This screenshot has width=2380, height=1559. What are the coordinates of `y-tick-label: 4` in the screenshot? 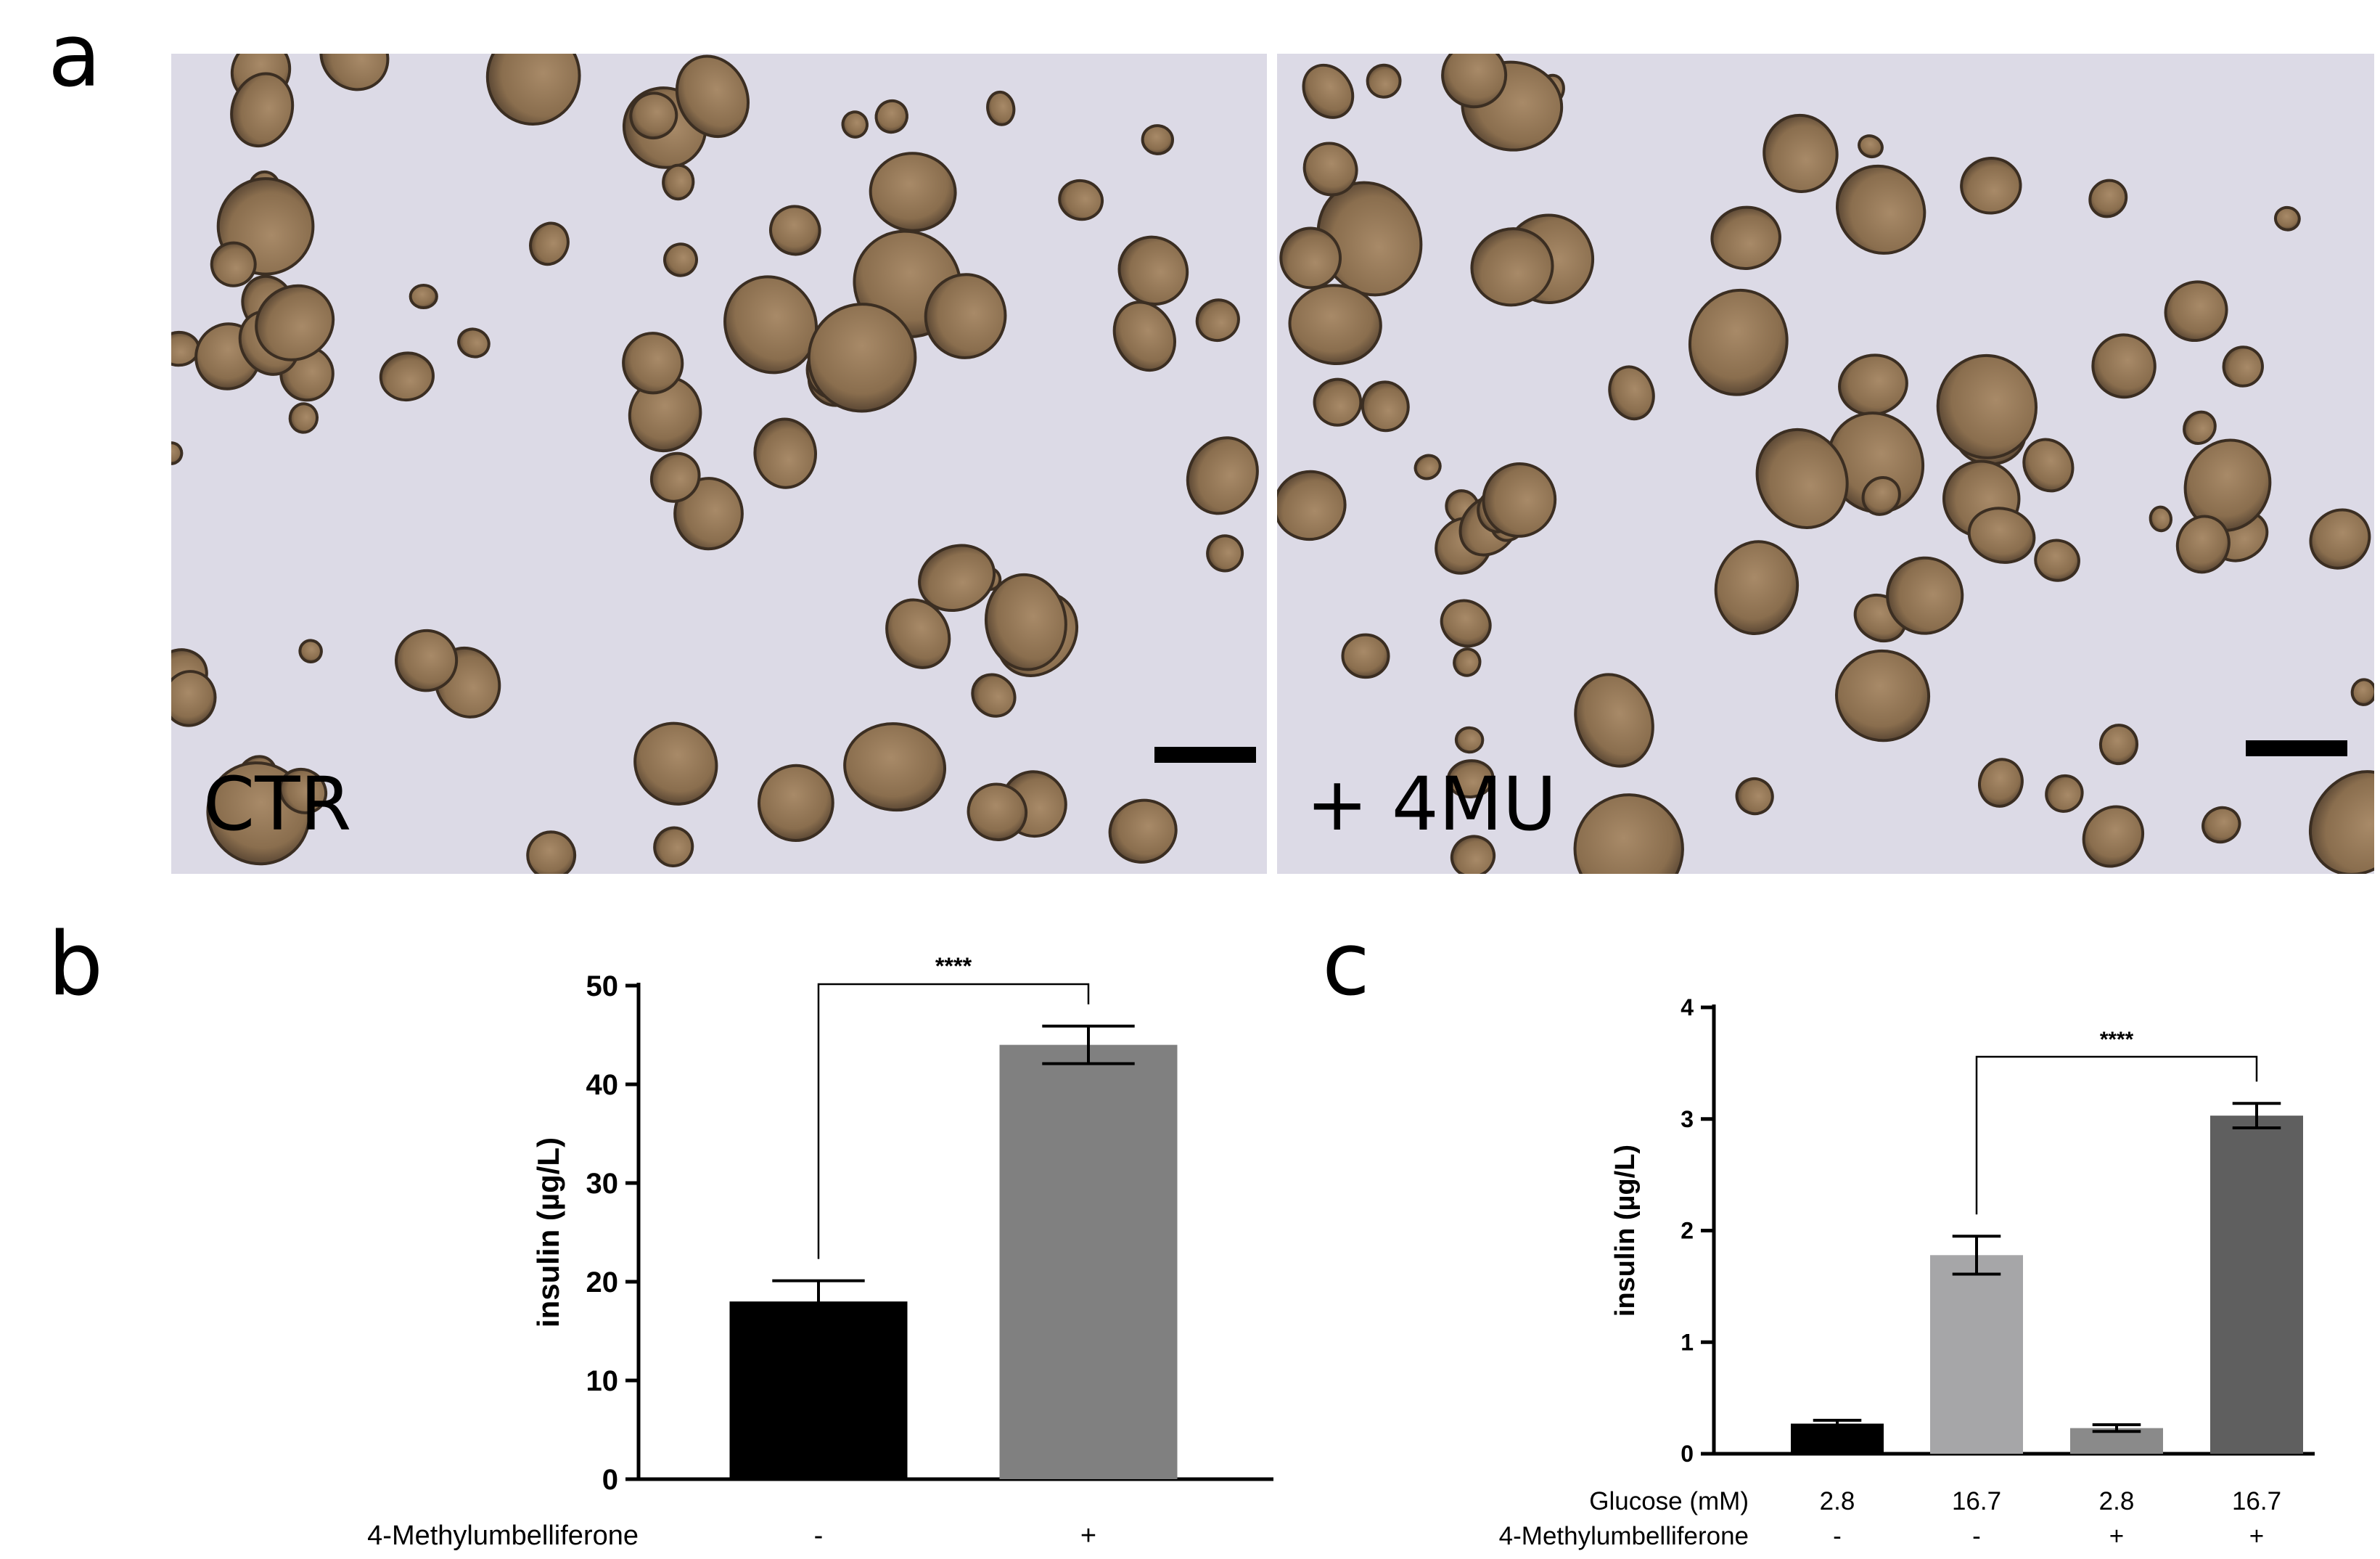 It's located at (1687, 1007).